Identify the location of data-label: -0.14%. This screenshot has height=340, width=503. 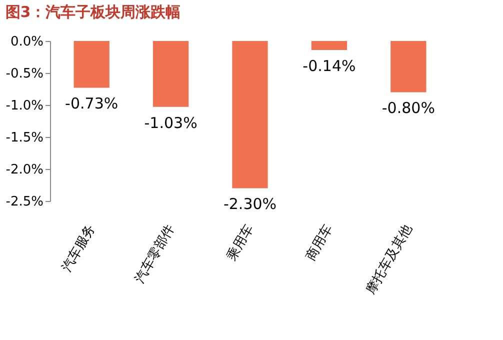
(329, 65).